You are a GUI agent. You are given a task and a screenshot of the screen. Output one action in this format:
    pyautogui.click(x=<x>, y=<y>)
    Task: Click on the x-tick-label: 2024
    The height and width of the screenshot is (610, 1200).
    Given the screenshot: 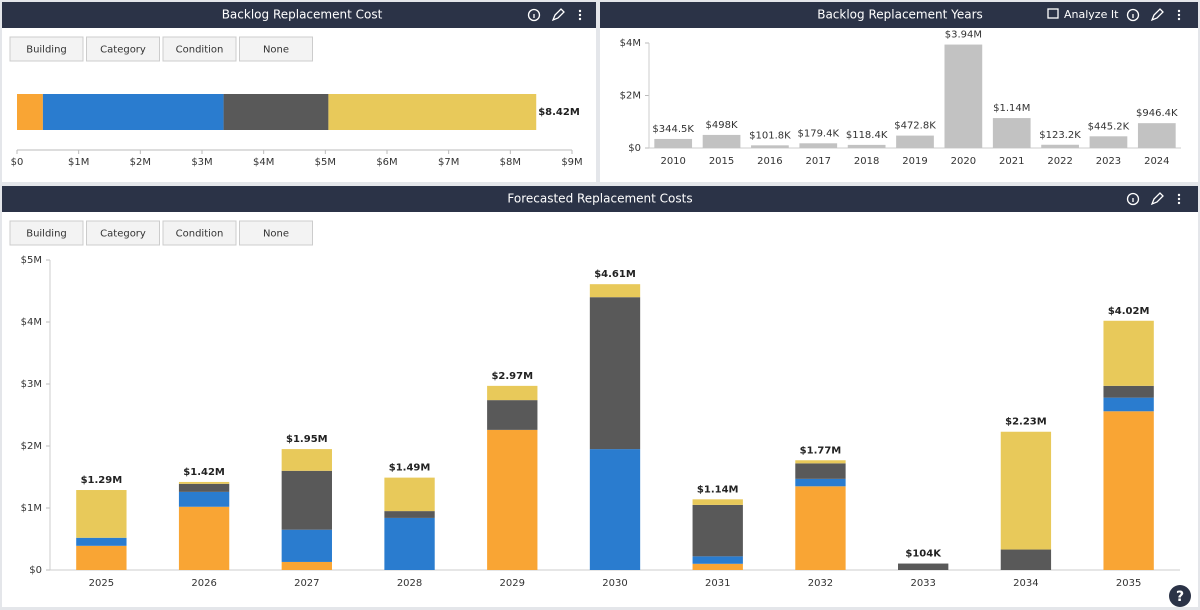 What is the action you would take?
    pyautogui.click(x=1156, y=161)
    